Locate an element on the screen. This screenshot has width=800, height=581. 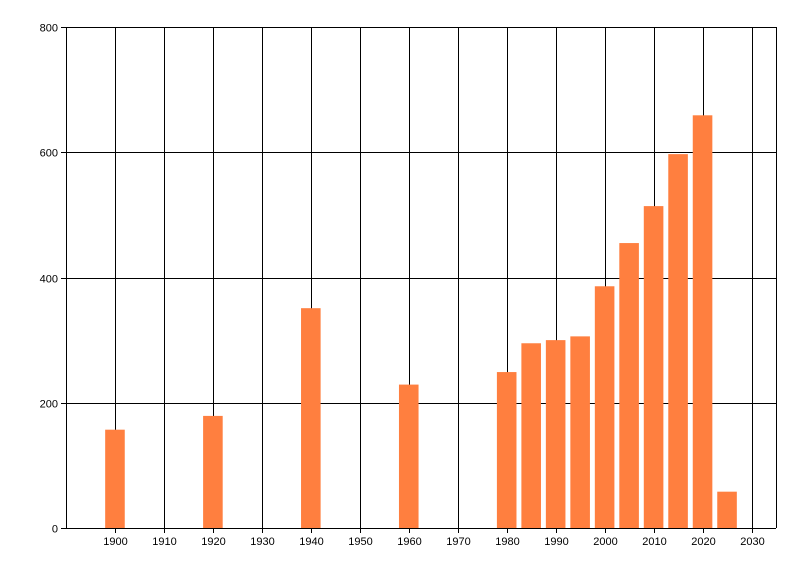
bar-2015 is located at coordinates (678, 341).